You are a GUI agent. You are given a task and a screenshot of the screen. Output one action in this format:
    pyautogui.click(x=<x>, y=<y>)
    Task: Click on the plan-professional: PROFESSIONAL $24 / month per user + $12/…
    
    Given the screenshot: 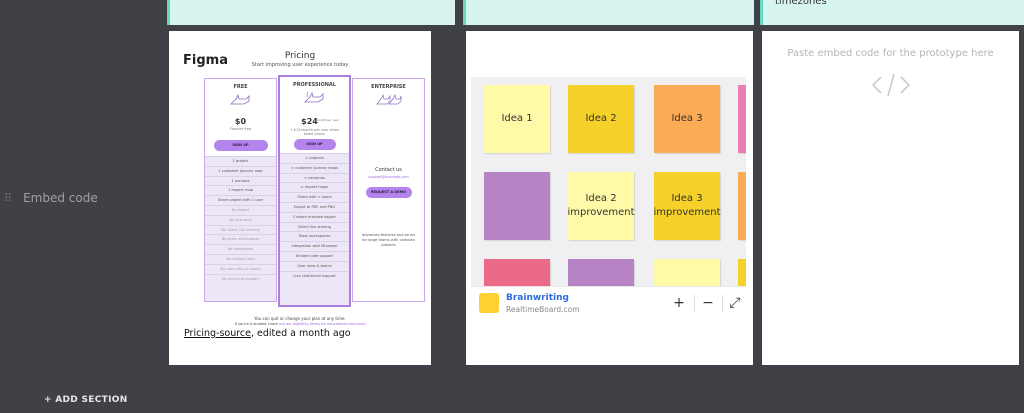 What is the action you would take?
    pyautogui.click(x=314, y=191)
    